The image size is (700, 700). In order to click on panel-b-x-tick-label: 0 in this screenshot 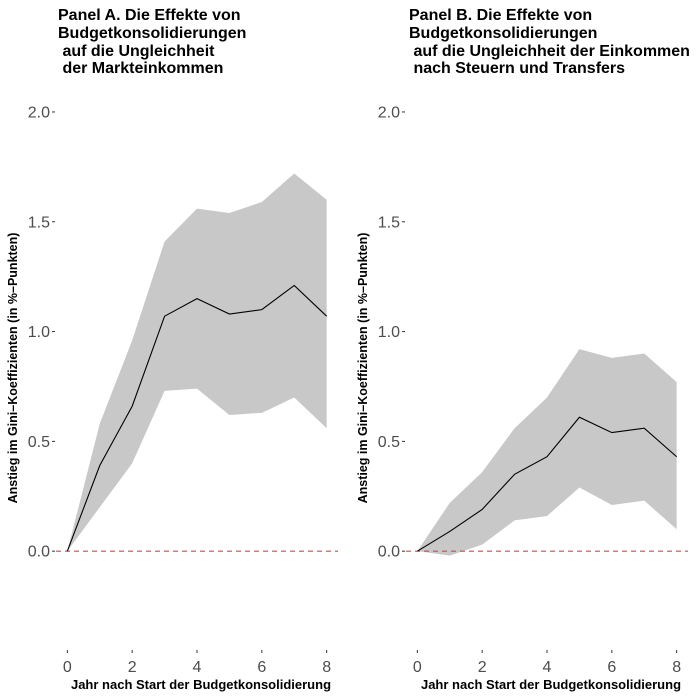, I will do `click(417, 667)`.